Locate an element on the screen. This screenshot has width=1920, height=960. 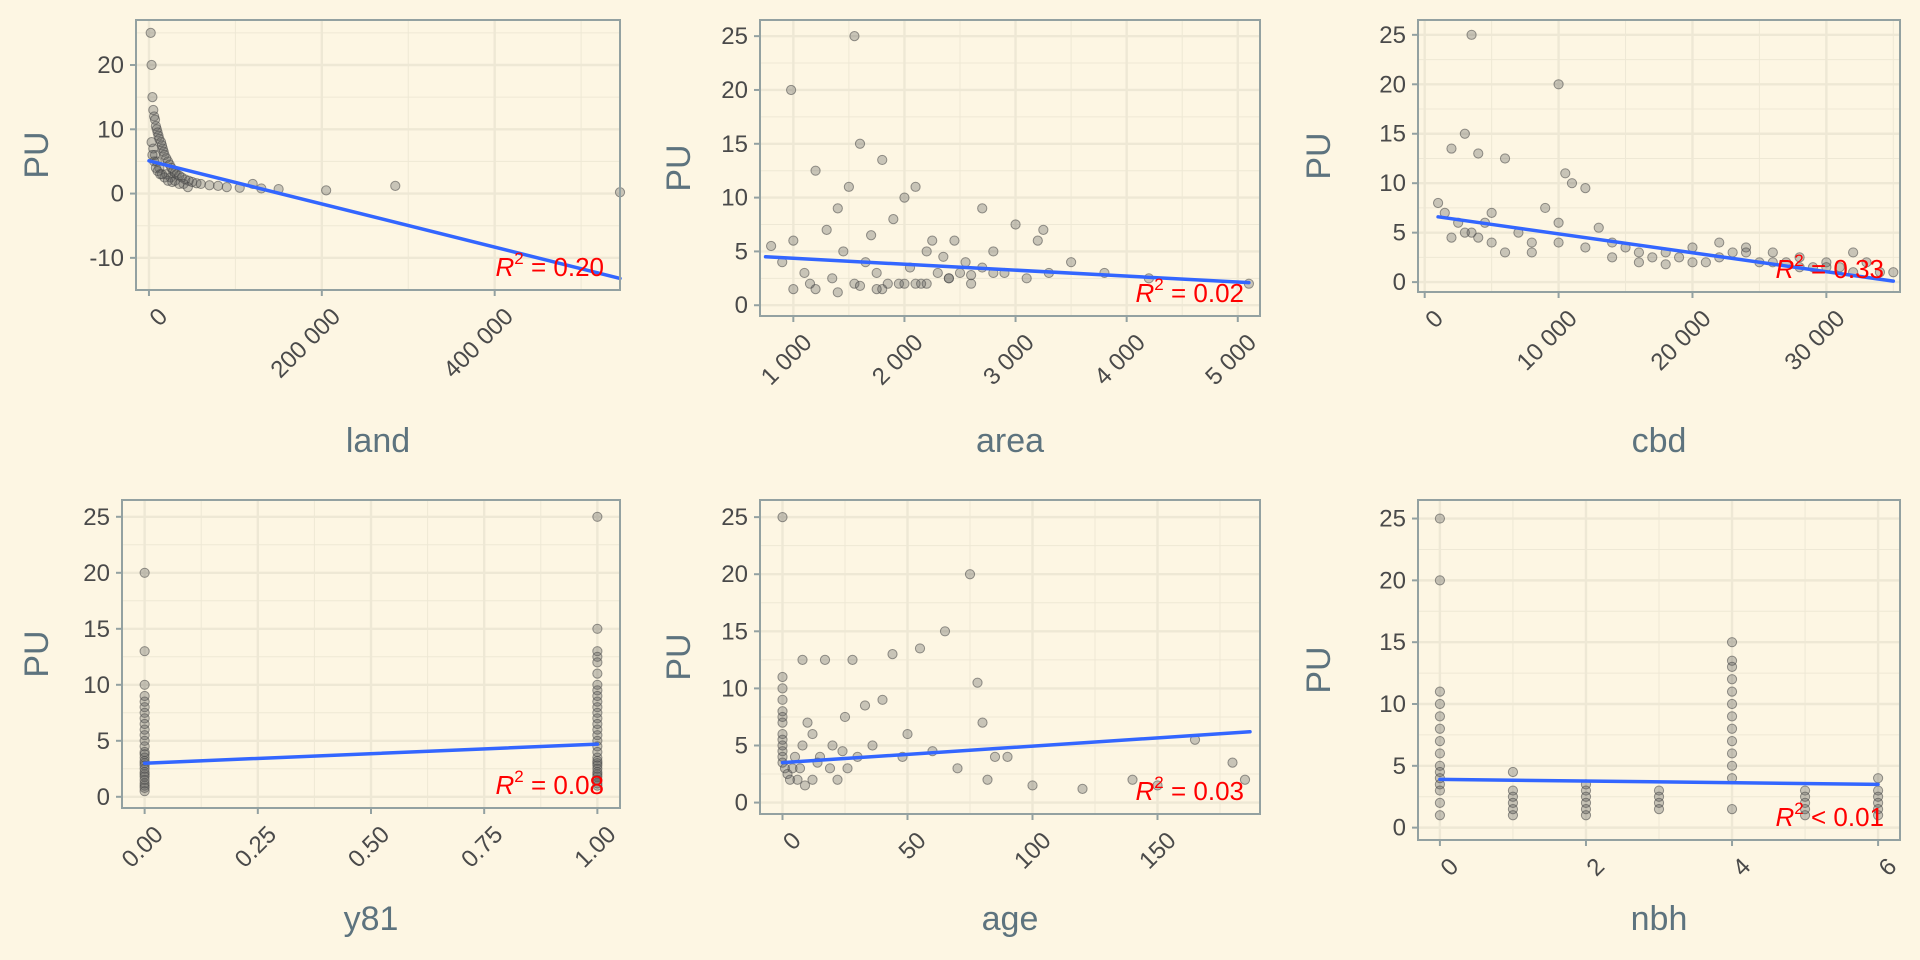
r-squared-value: = 0.33 is located at coordinates (1844, 269).